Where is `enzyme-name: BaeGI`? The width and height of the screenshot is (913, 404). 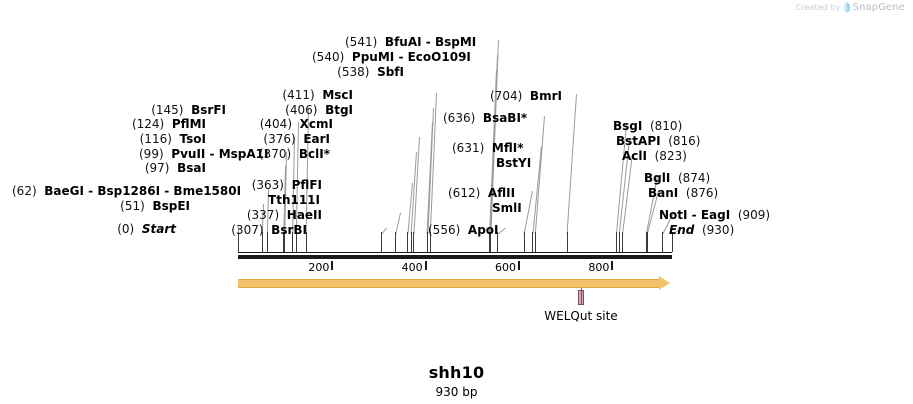 enzyme-name: BaeGI is located at coordinates (64, 191).